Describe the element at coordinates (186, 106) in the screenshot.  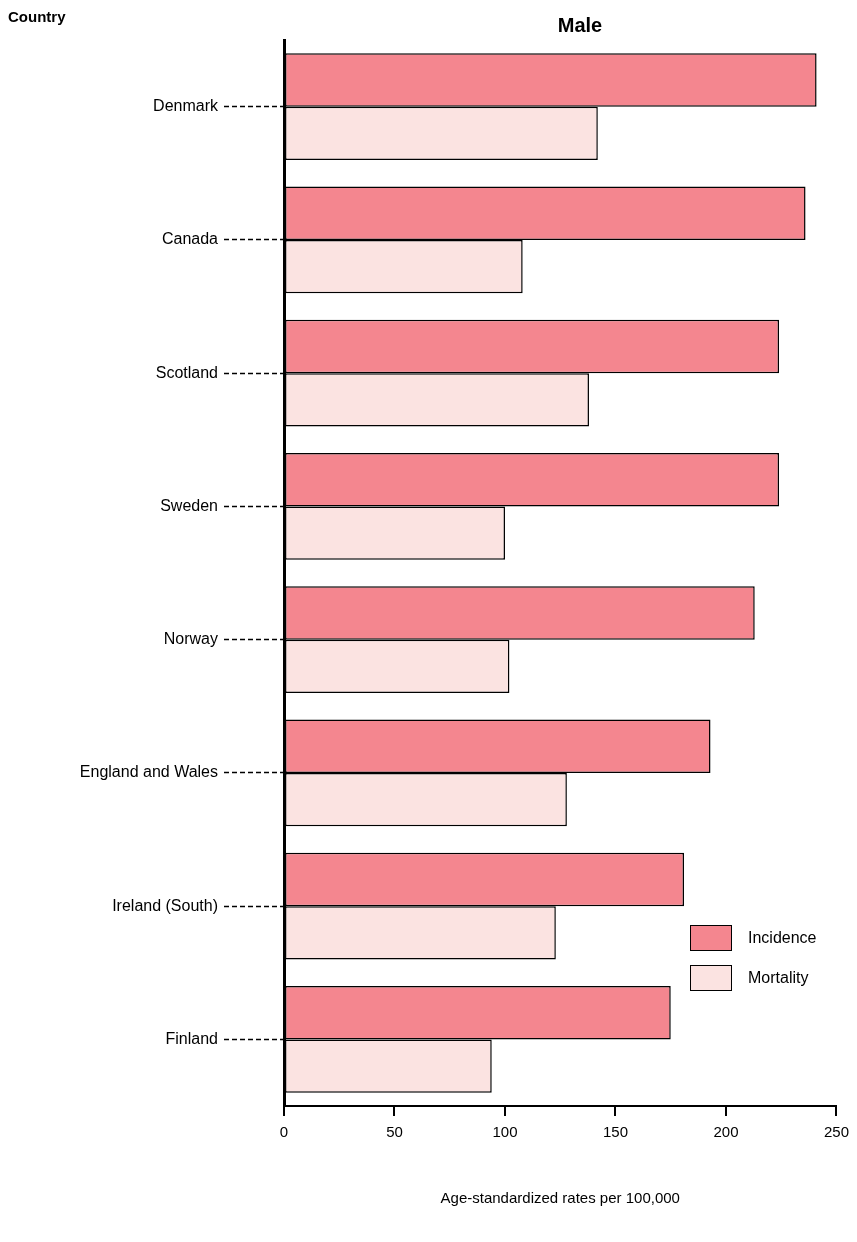
I see `y-tick-label: Denmark` at that location.